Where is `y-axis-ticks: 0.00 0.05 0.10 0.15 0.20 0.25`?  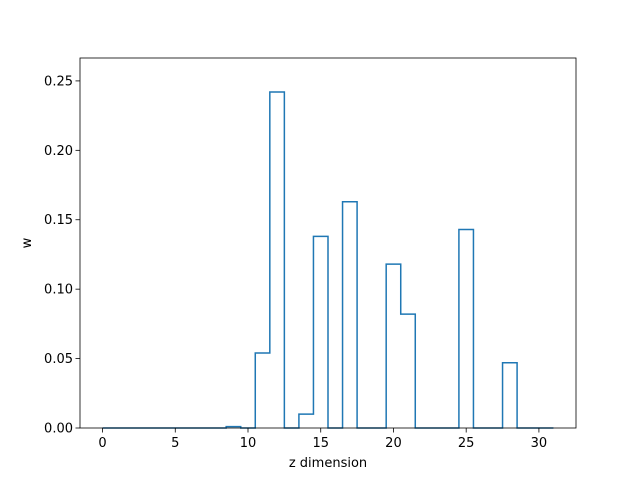 y-axis-ticks: 0.00 0.05 0.10 0.15 0.20 0.25 is located at coordinates (62, 255).